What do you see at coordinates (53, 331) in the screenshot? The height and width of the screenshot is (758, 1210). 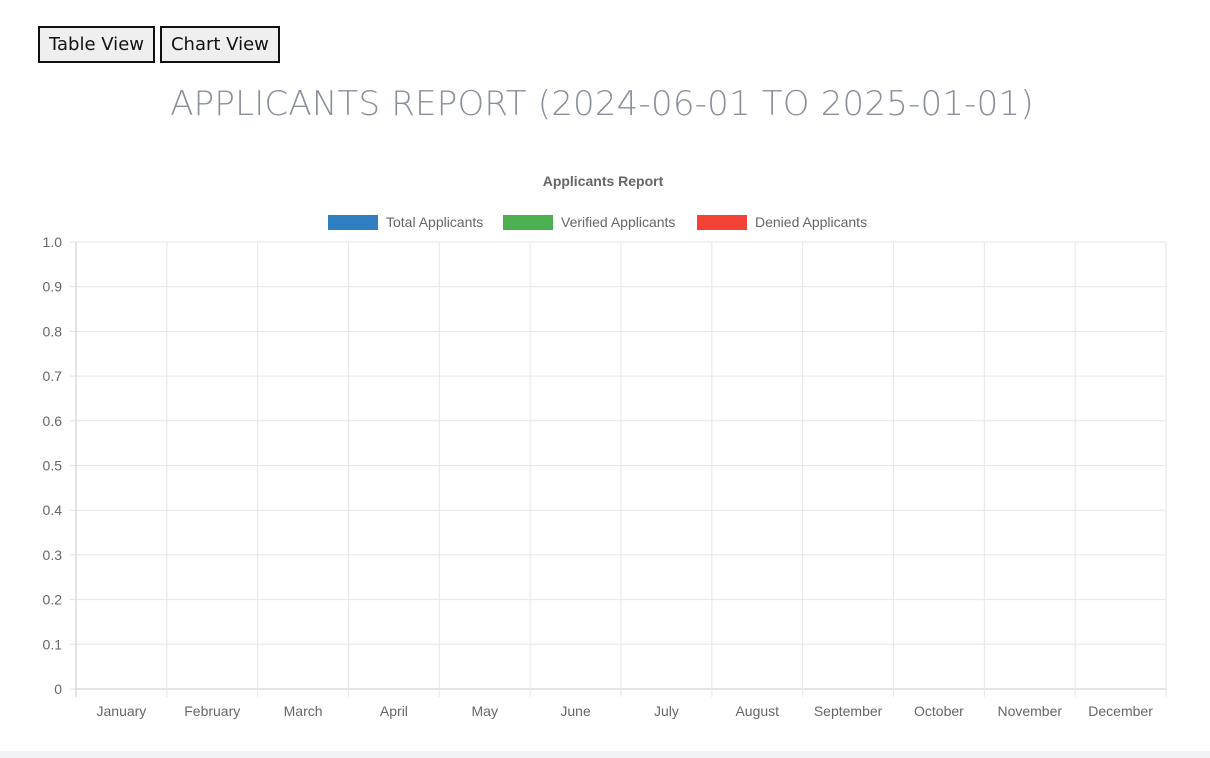 I see `y-tick-label: 0.8` at bounding box center [53, 331].